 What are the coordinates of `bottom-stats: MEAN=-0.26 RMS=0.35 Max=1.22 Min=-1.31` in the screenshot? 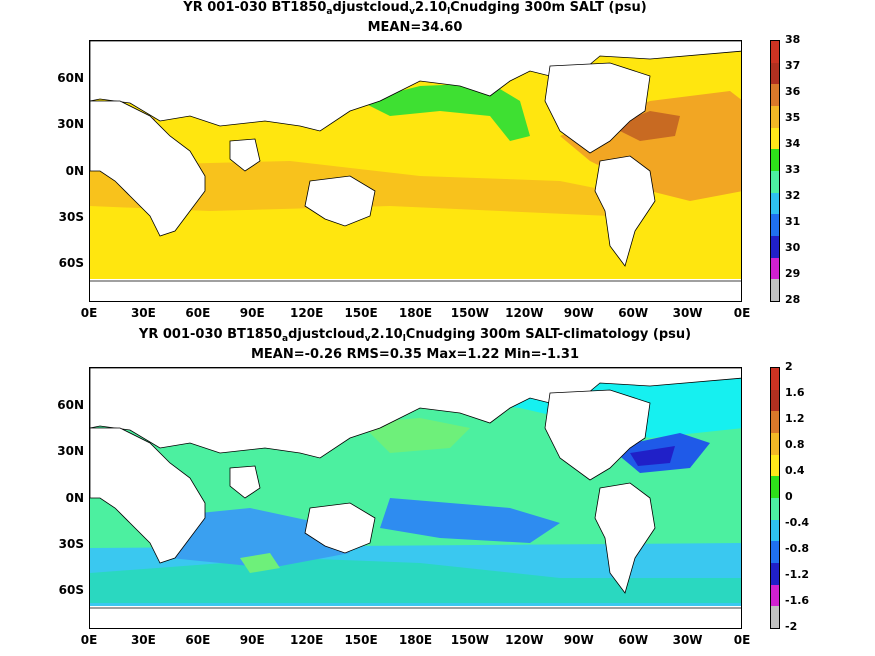 It's located at (415, 354).